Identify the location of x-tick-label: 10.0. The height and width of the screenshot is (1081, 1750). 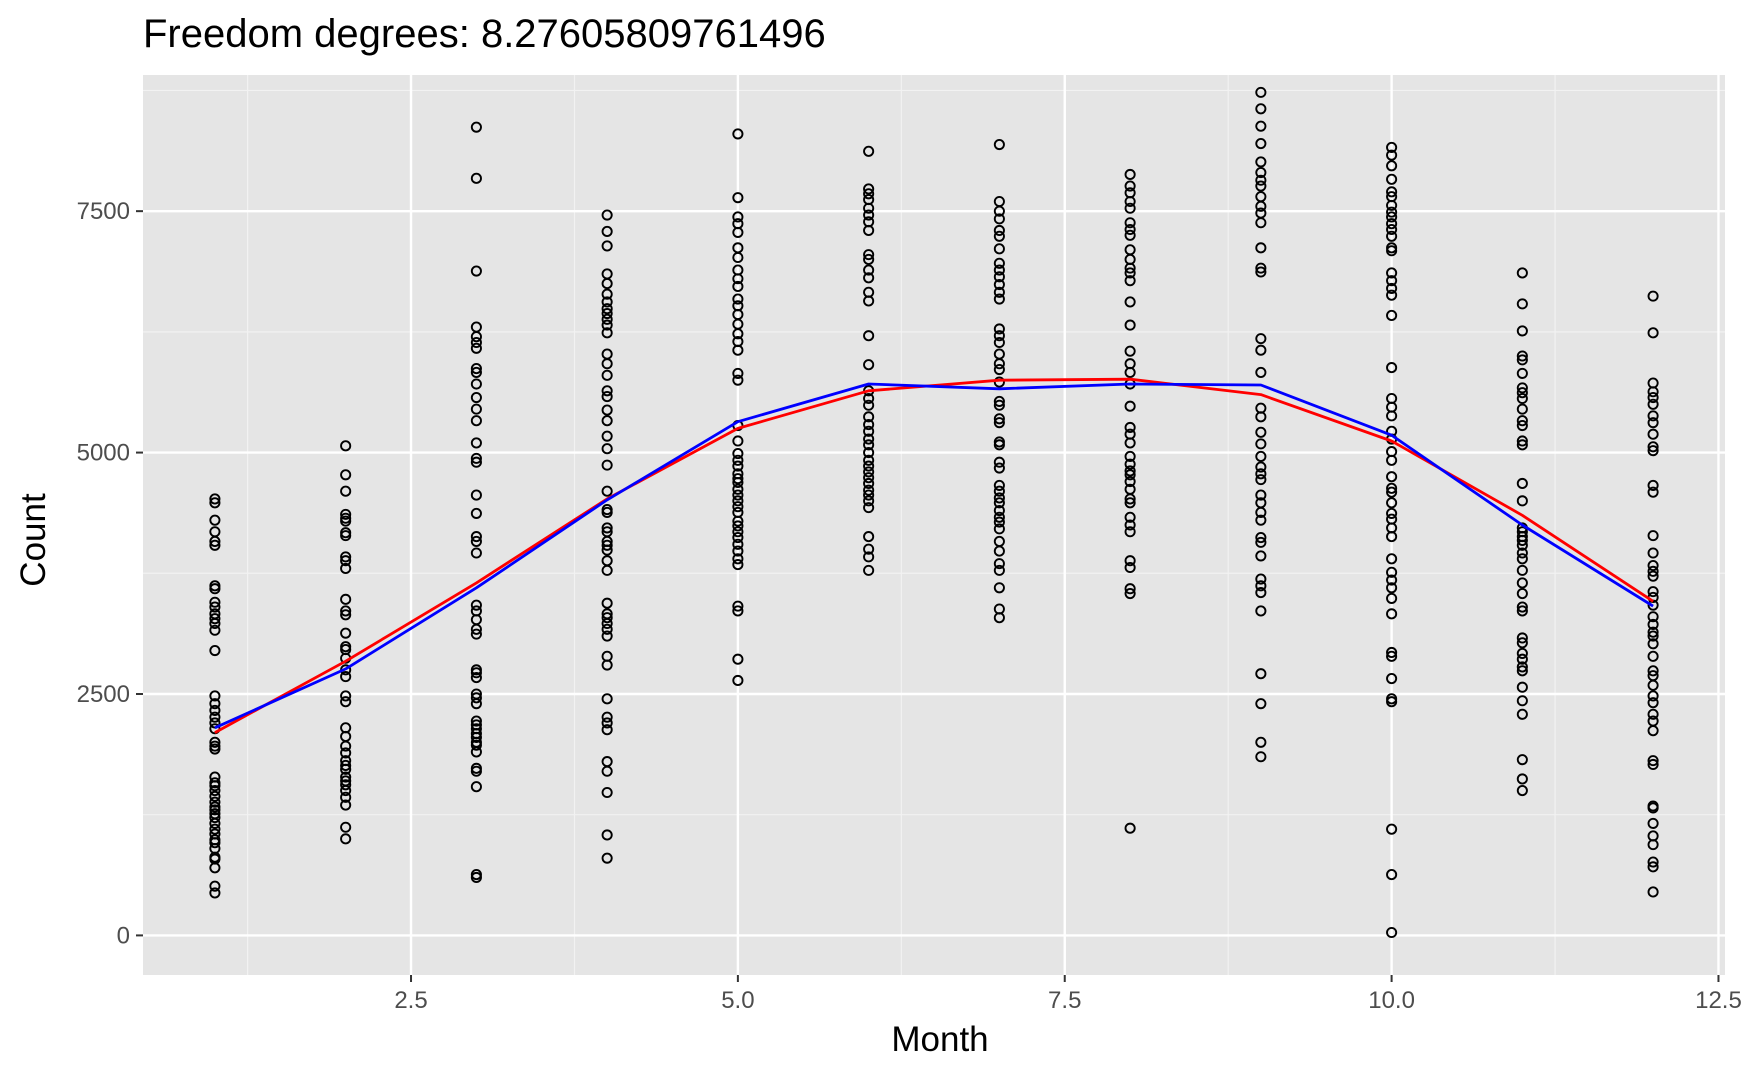
(1391, 1000).